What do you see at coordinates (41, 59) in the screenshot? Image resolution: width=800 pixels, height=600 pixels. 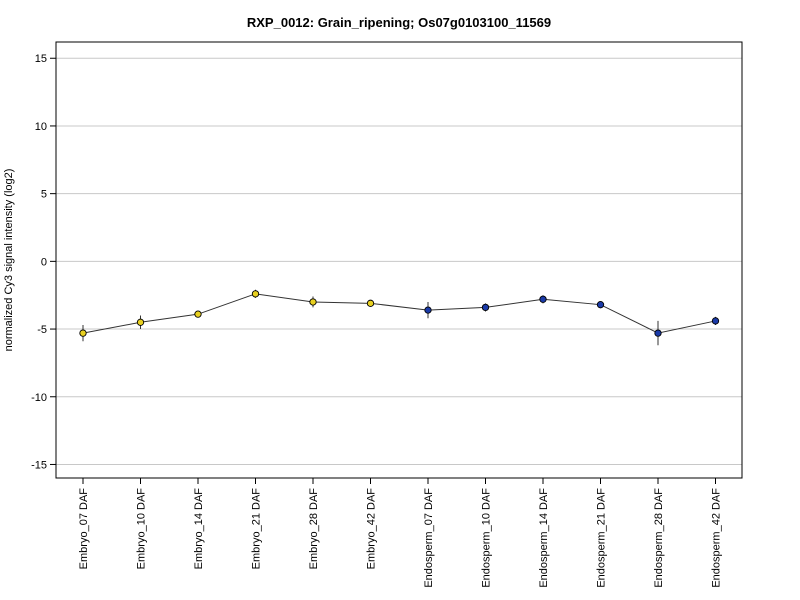 I see `y-tick-label: 15` at bounding box center [41, 59].